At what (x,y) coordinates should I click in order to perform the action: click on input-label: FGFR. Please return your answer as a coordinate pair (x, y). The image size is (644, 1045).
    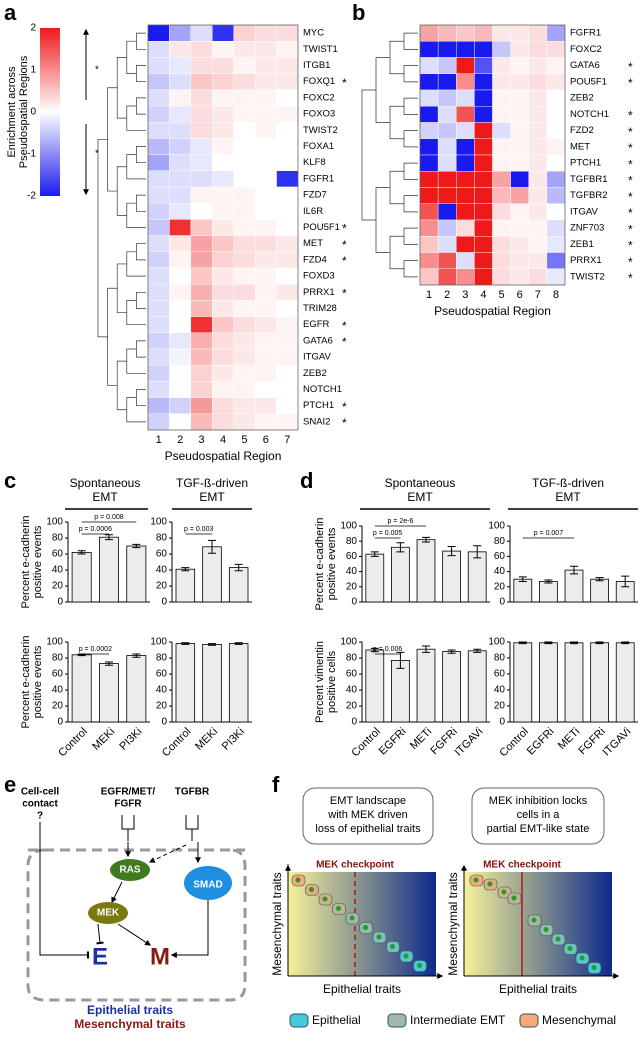
    Looking at the image, I should click on (128, 804).